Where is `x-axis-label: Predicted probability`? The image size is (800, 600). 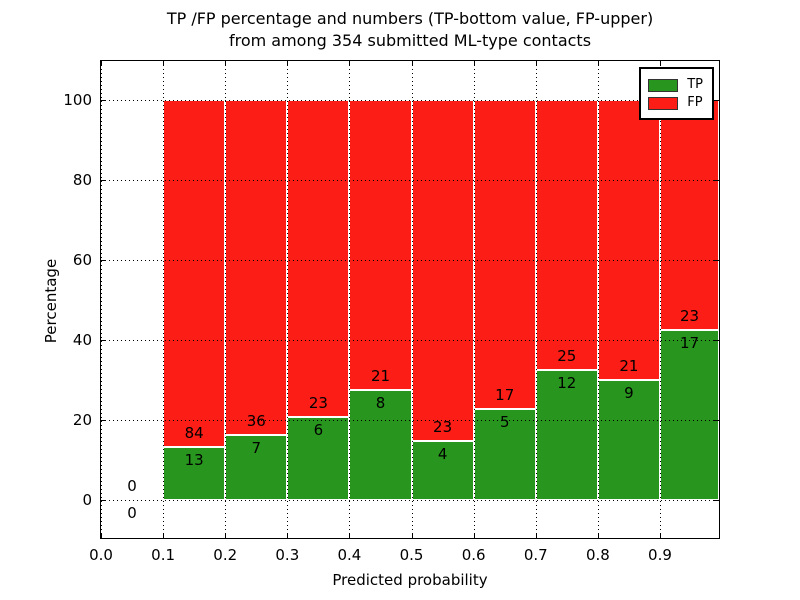 x-axis-label: Predicted probability is located at coordinates (410, 580).